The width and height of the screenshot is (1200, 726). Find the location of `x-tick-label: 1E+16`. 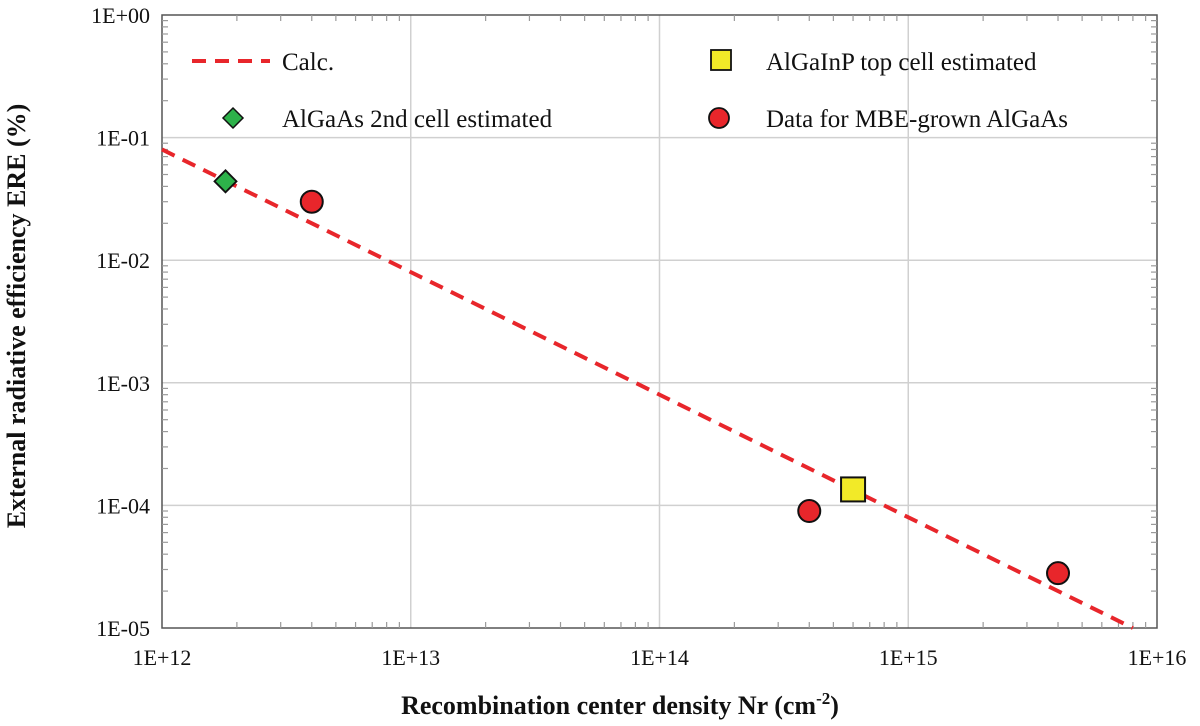

x-tick-label: 1E+16 is located at coordinates (1157, 657).